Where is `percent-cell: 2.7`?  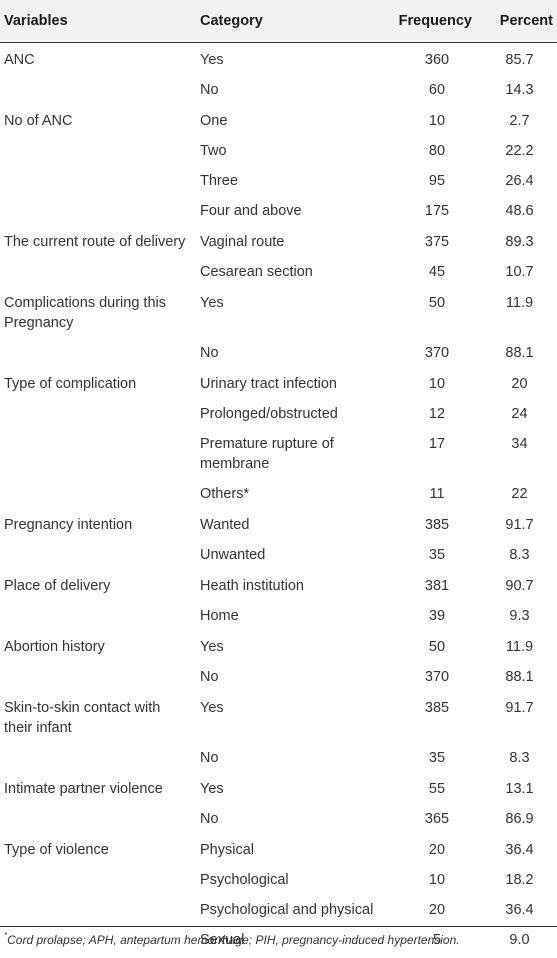 percent-cell: 2.7 is located at coordinates (519, 121).